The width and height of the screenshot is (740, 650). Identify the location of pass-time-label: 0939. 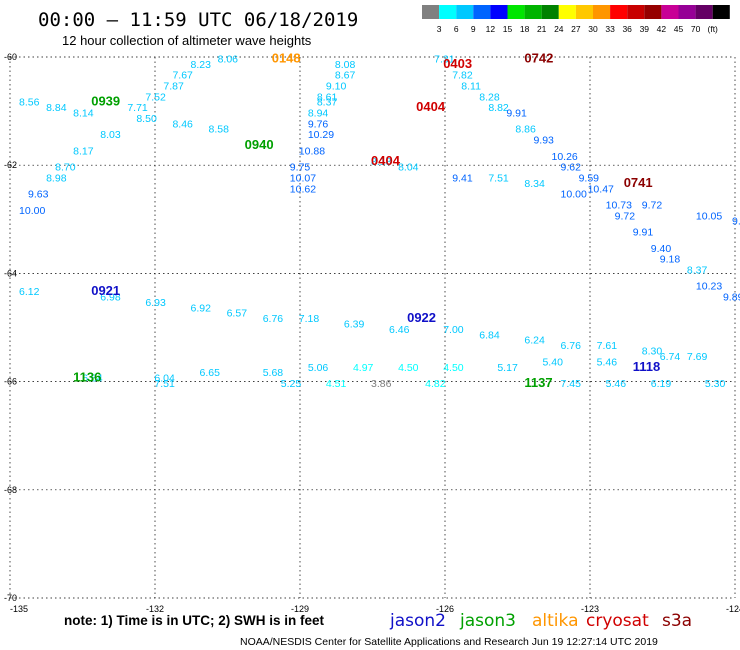
(105, 101).